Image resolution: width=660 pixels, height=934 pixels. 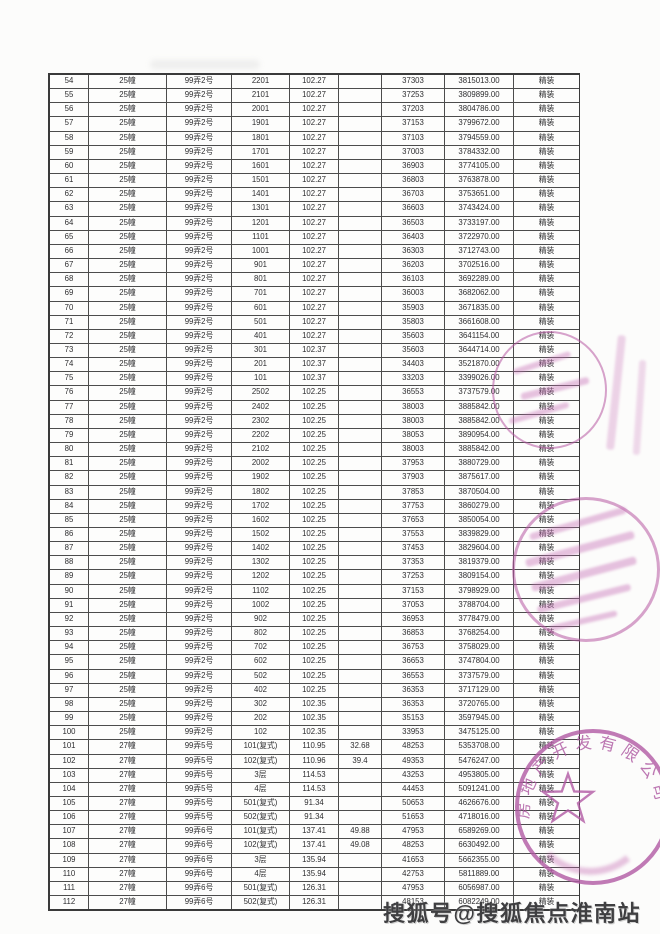 What do you see at coordinates (69, 818) in the screenshot?
I see `table-cell: 106` at bounding box center [69, 818].